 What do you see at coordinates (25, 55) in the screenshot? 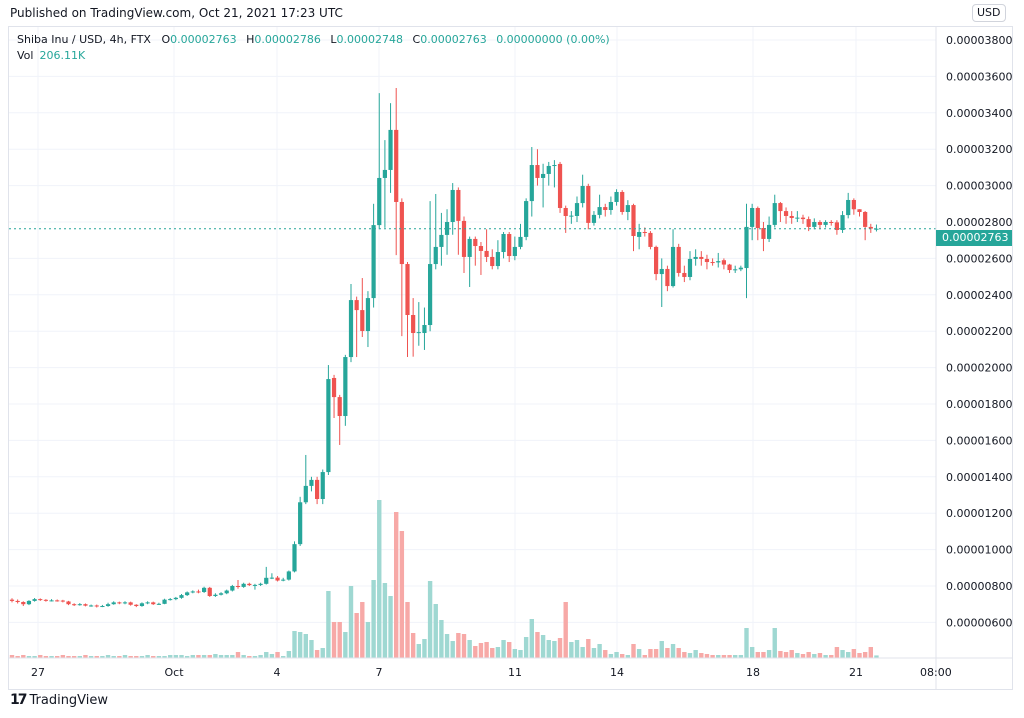
I see `volume-label: Vol` at bounding box center [25, 55].